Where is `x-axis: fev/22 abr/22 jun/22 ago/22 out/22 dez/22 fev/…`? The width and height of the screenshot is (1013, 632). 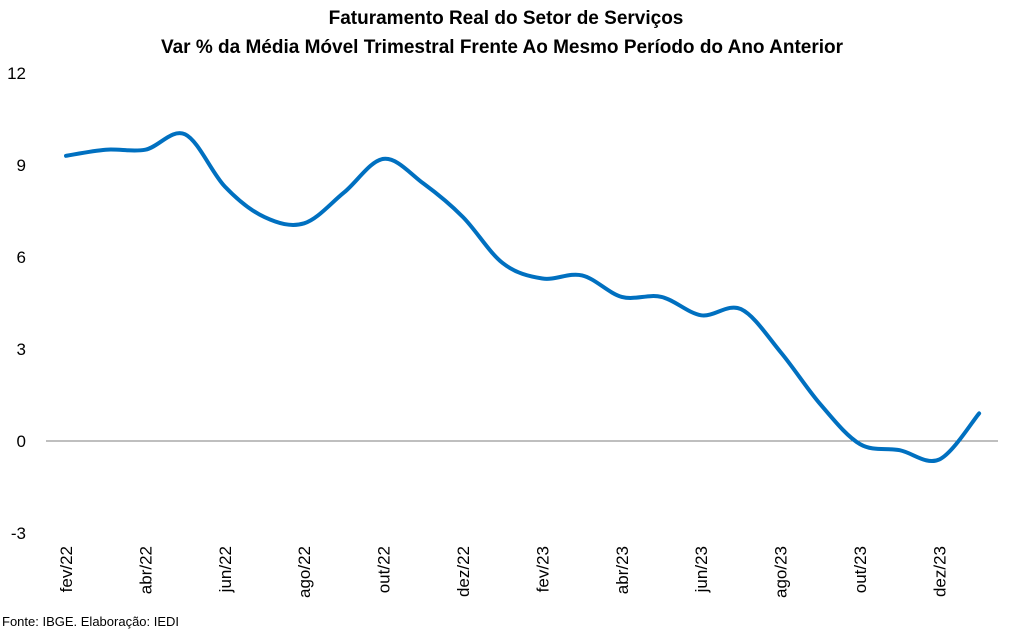
x-axis: fev/22 abr/22 jun/22 ago/22 out/22 dez/22 fev/… is located at coordinates (503, 572).